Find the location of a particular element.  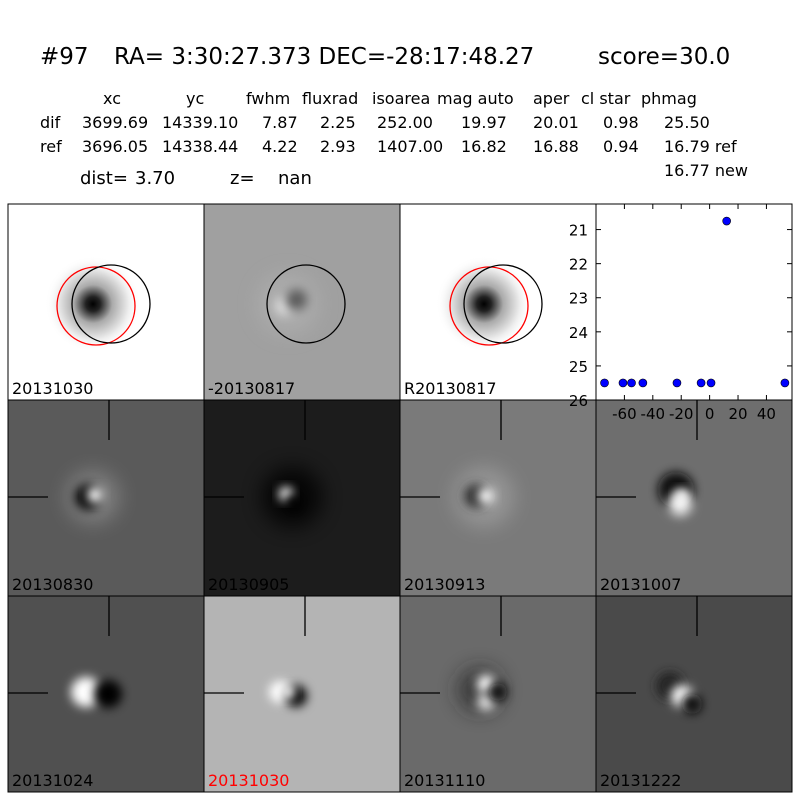

table-cell: 14338.44 is located at coordinates (200, 146).